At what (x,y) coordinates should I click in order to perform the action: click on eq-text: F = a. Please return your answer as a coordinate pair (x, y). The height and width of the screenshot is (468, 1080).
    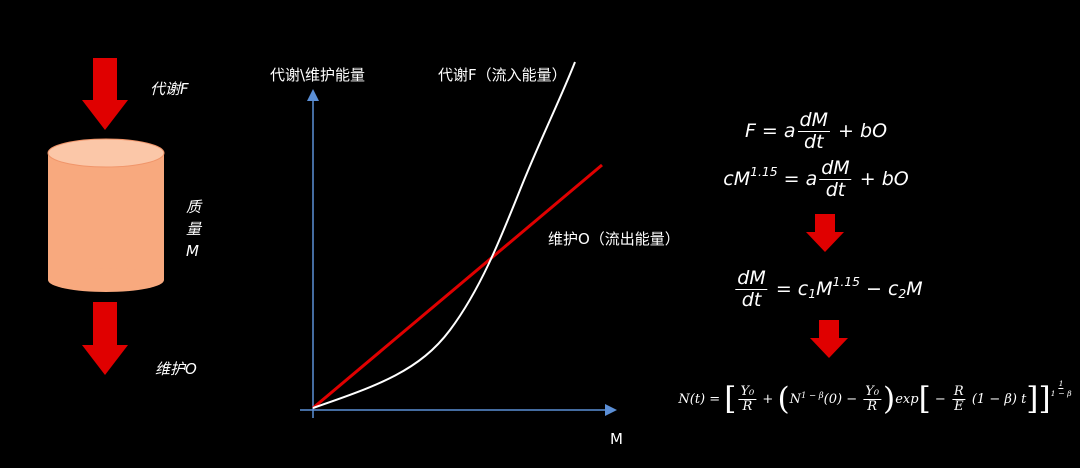
    Looking at the image, I should click on (770, 131).